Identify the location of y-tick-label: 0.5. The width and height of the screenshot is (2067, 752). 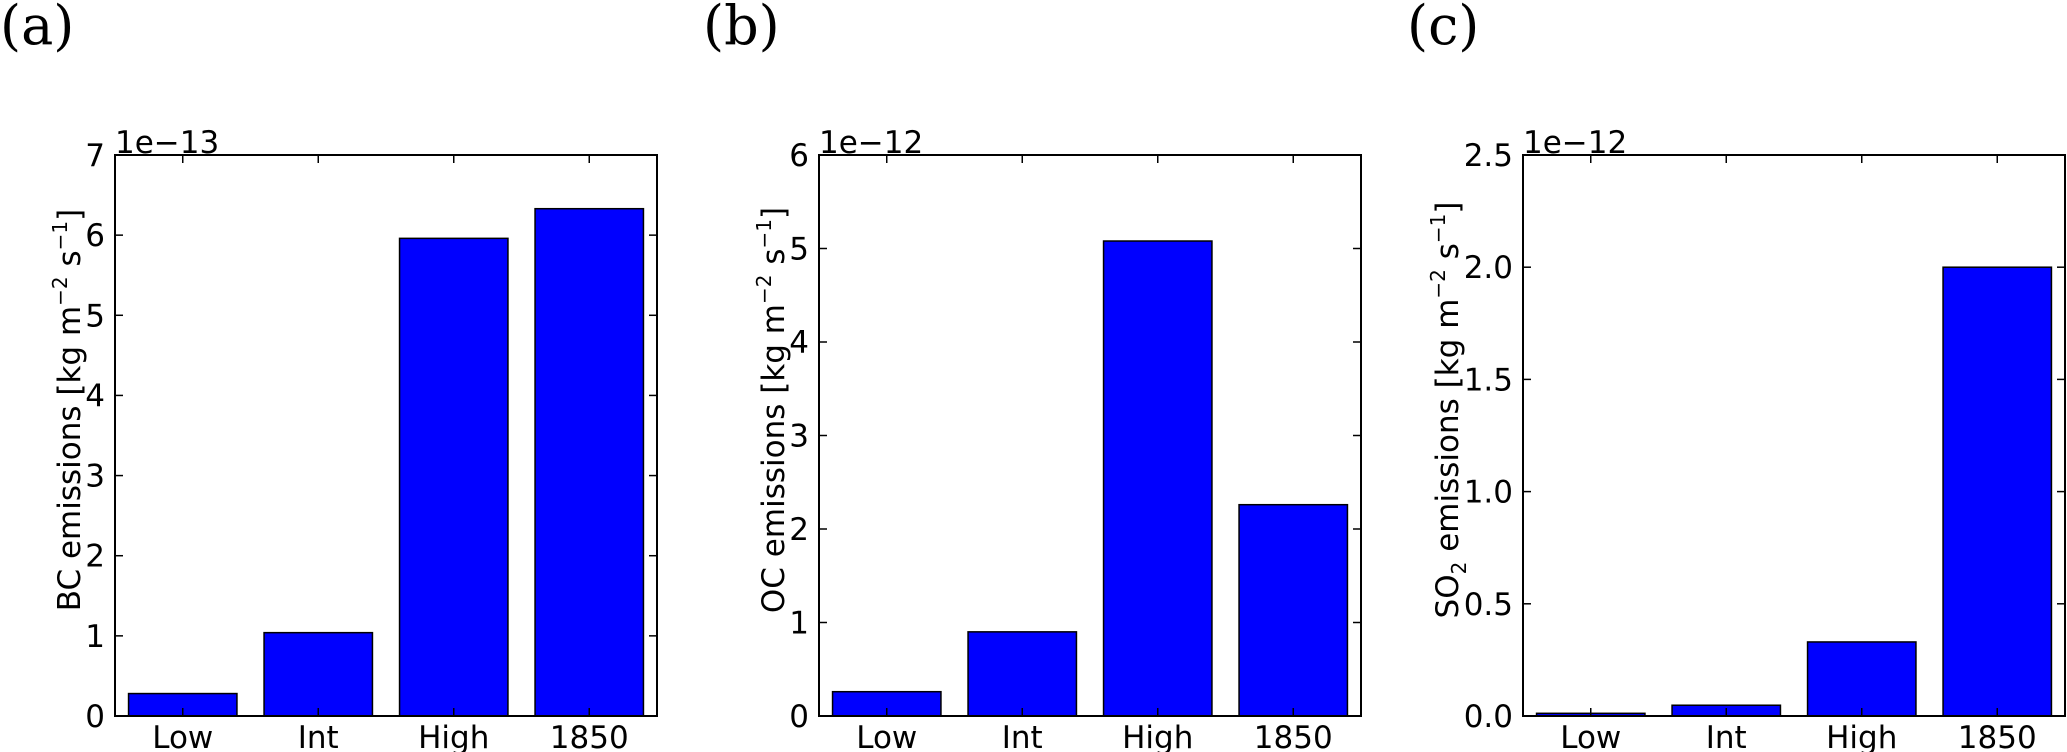
(1488, 605).